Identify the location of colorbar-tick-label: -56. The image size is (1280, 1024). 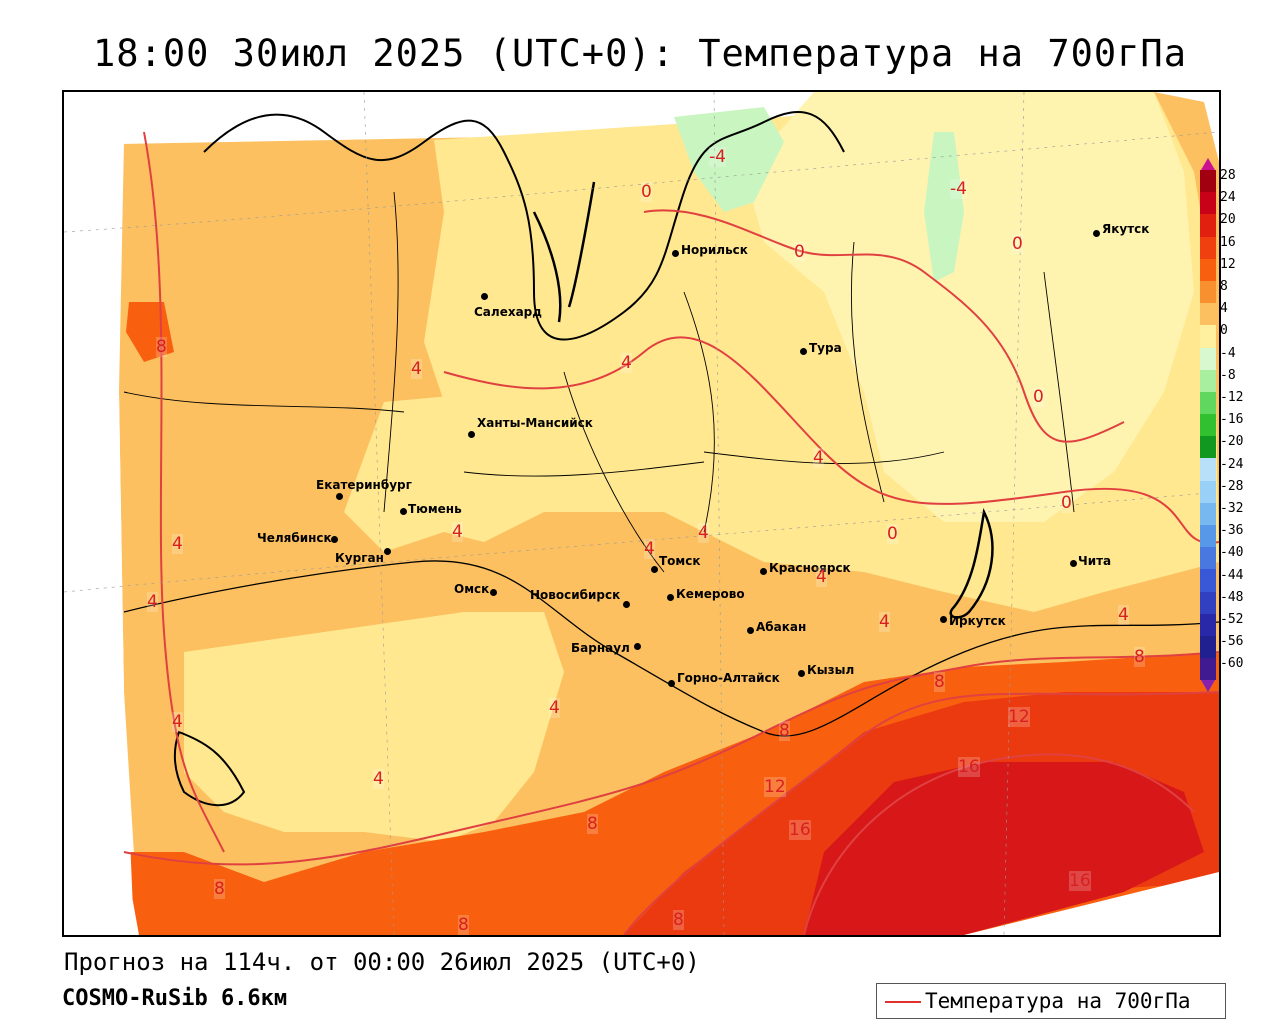
(1232, 642).